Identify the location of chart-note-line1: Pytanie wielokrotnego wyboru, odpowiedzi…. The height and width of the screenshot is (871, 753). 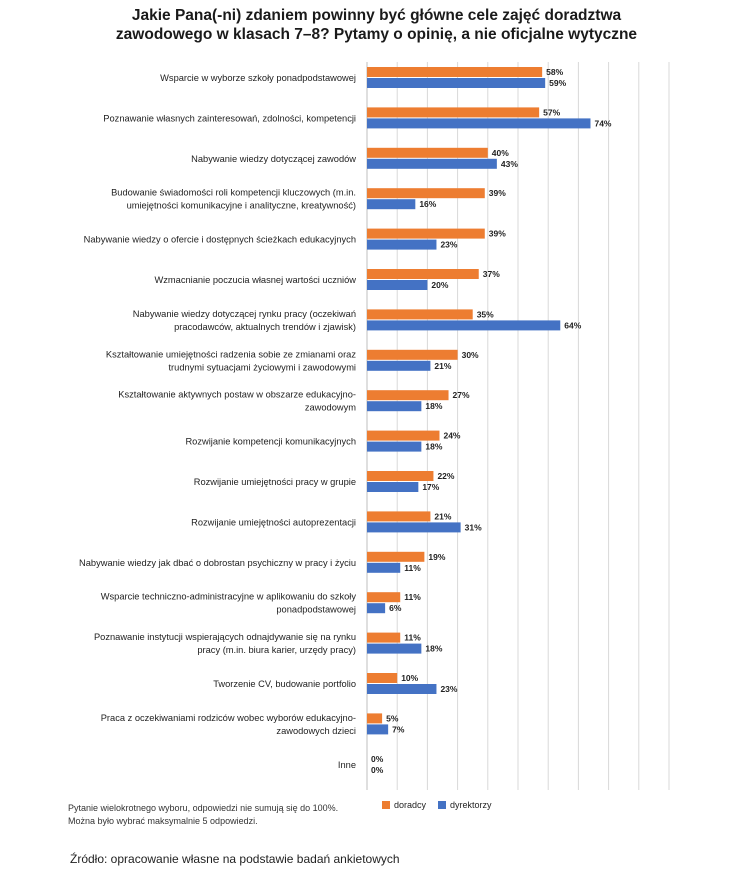
(203, 808).